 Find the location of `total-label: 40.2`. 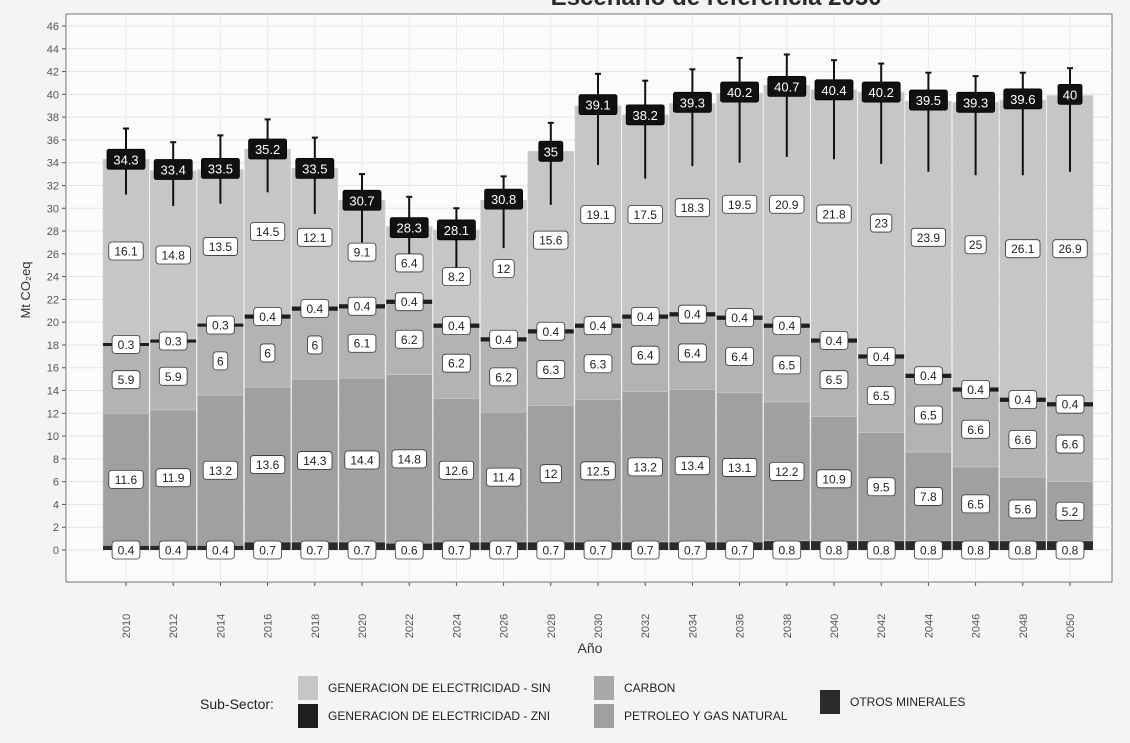

total-label: 40.2 is located at coordinates (881, 92).